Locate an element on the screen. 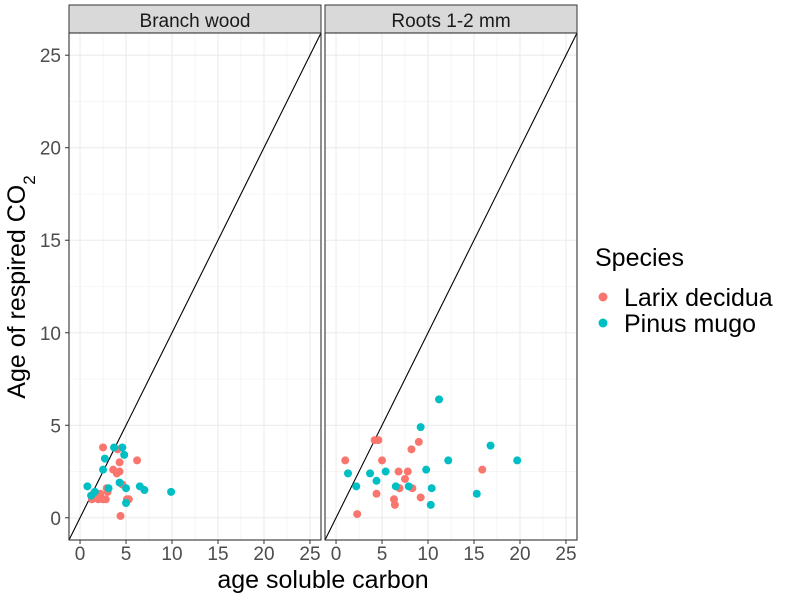  y-tick-label: 5 is located at coordinates (55, 426).